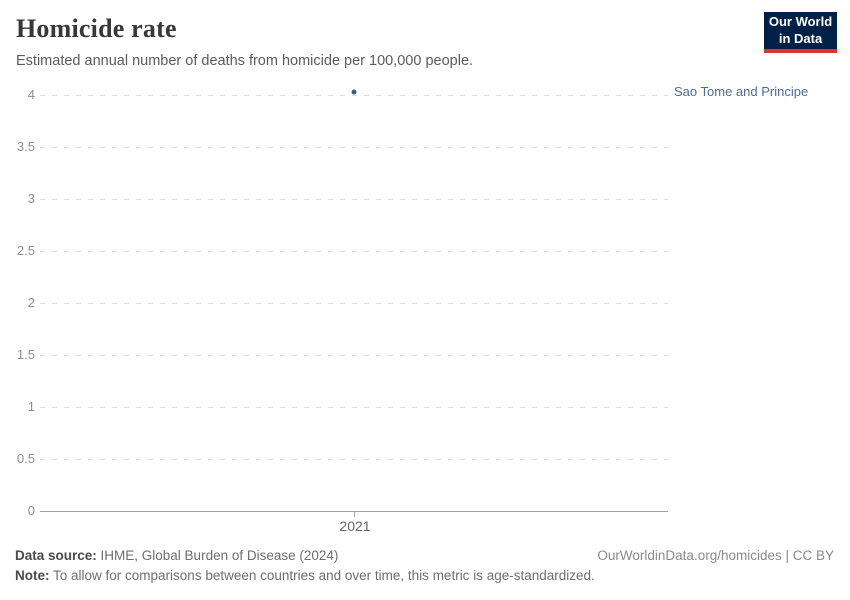  What do you see at coordinates (31, 406) in the screenshot?
I see `y-axis-tick-label: 1` at bounding box center [31, 406].